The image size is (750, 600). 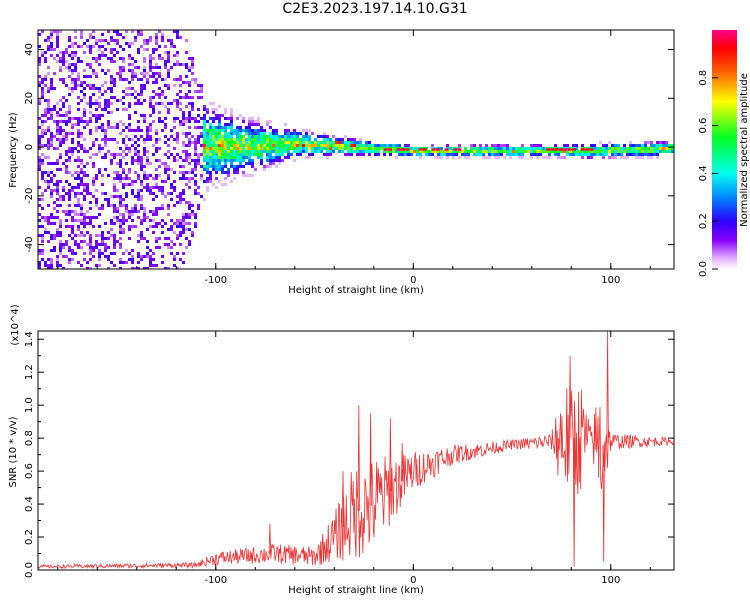 What do you see at coordinates (13, 150) in the screenshot?
I see `spectrogram-y-axis-label: Frequency (Hz)` at bounding box center [13, 150].